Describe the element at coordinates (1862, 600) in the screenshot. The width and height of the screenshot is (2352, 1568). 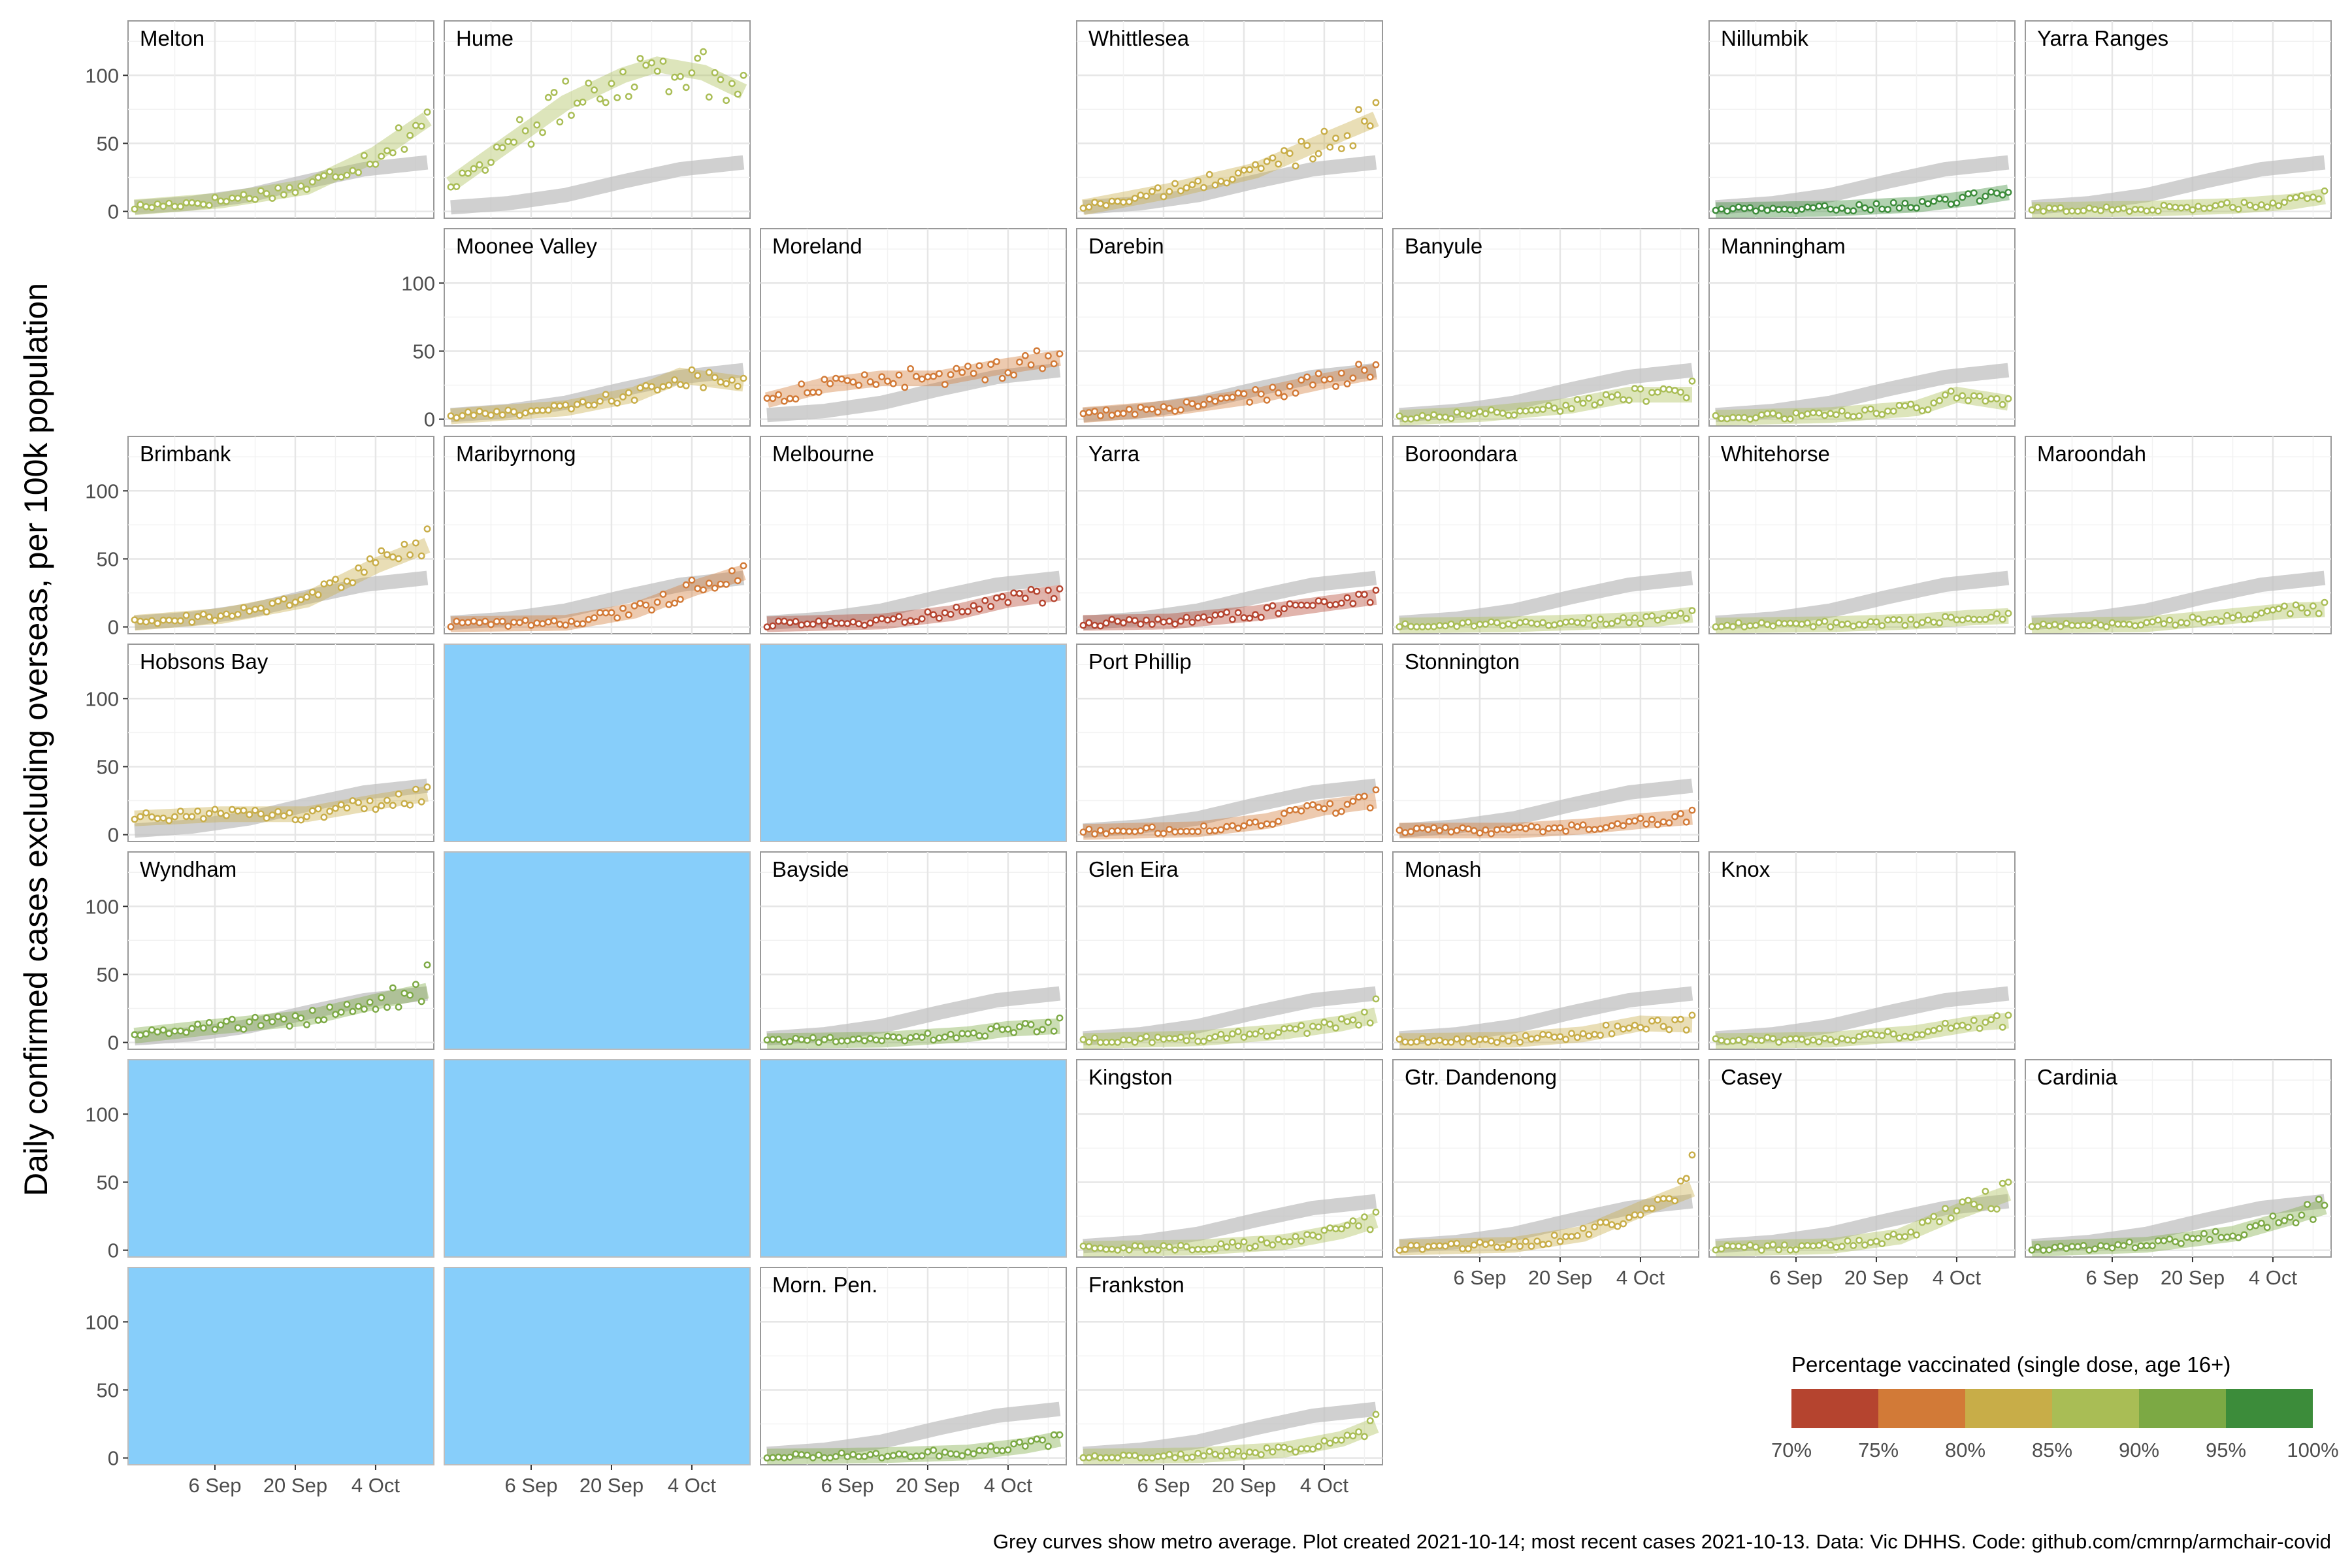
I see `metro-average-curve` at that location.